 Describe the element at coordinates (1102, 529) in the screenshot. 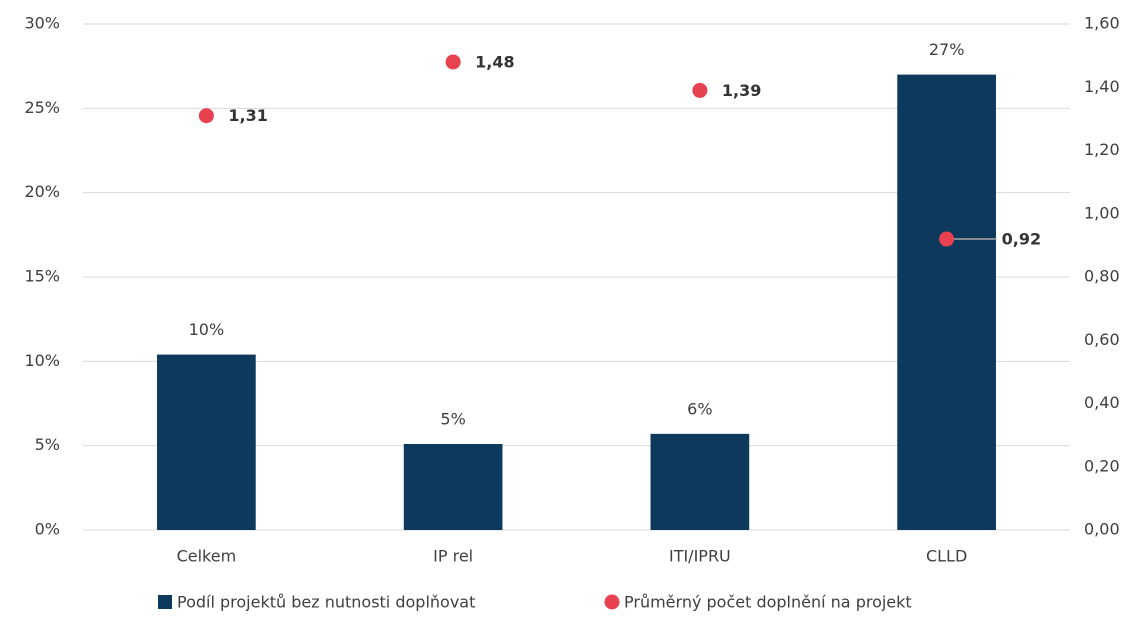

I see `y2-tick-label: 0,00` at that location.